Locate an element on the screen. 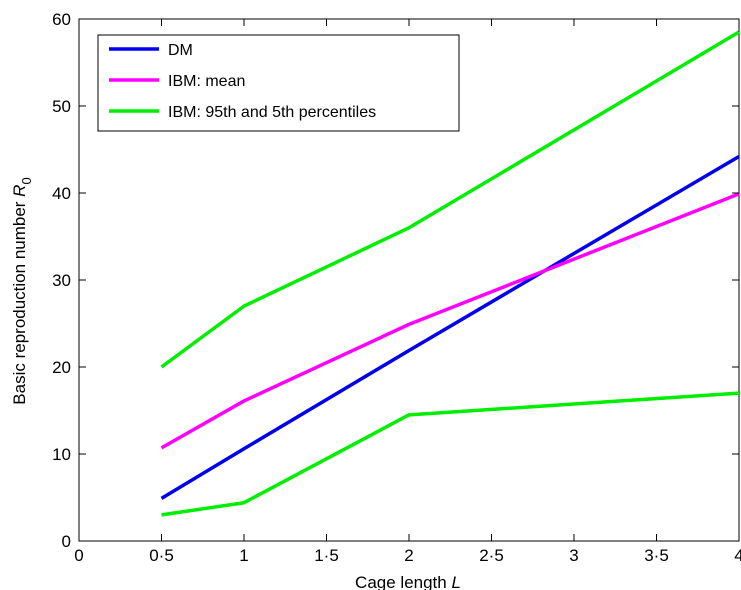 The image size is (741, 590). x-tick-label-5: 2·5 is located at coordinates (491, 555).